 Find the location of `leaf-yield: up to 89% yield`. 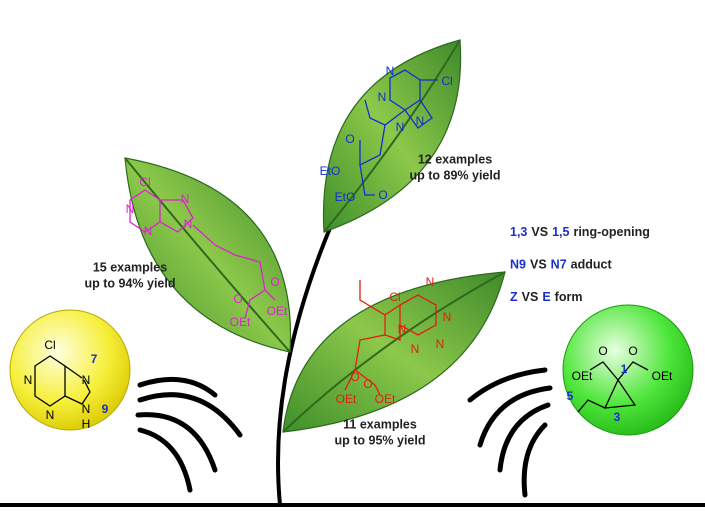

leaf-yield: up to 89% yield is located at coordinates (455, 175).